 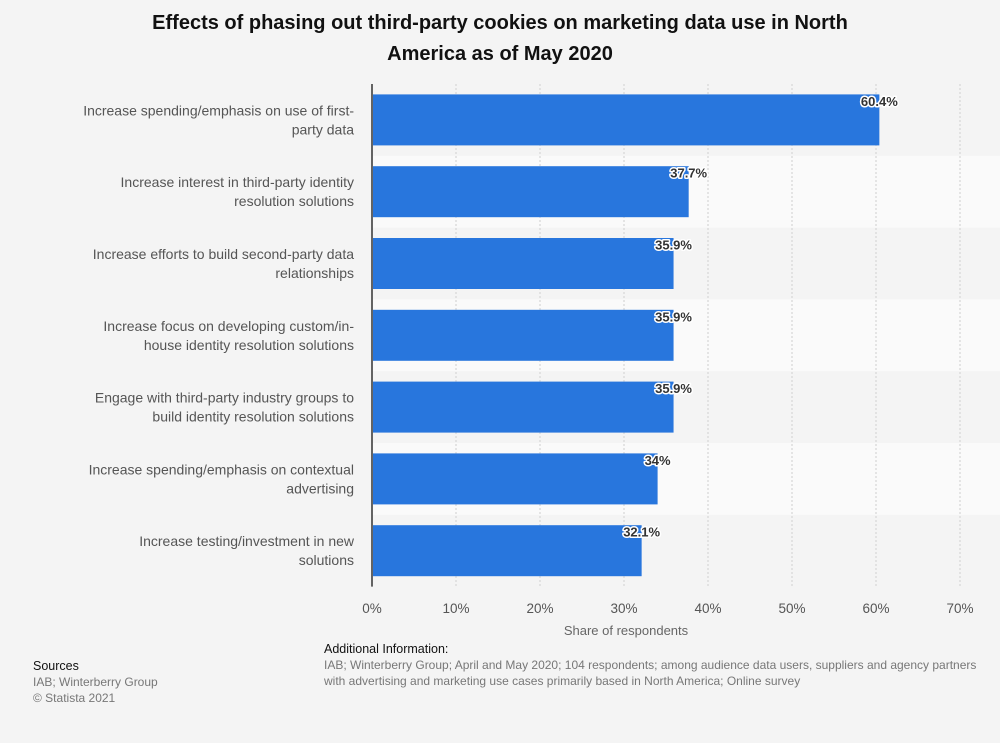 I want to click on x-tick-label: 10%, so click(x=455, y=608).